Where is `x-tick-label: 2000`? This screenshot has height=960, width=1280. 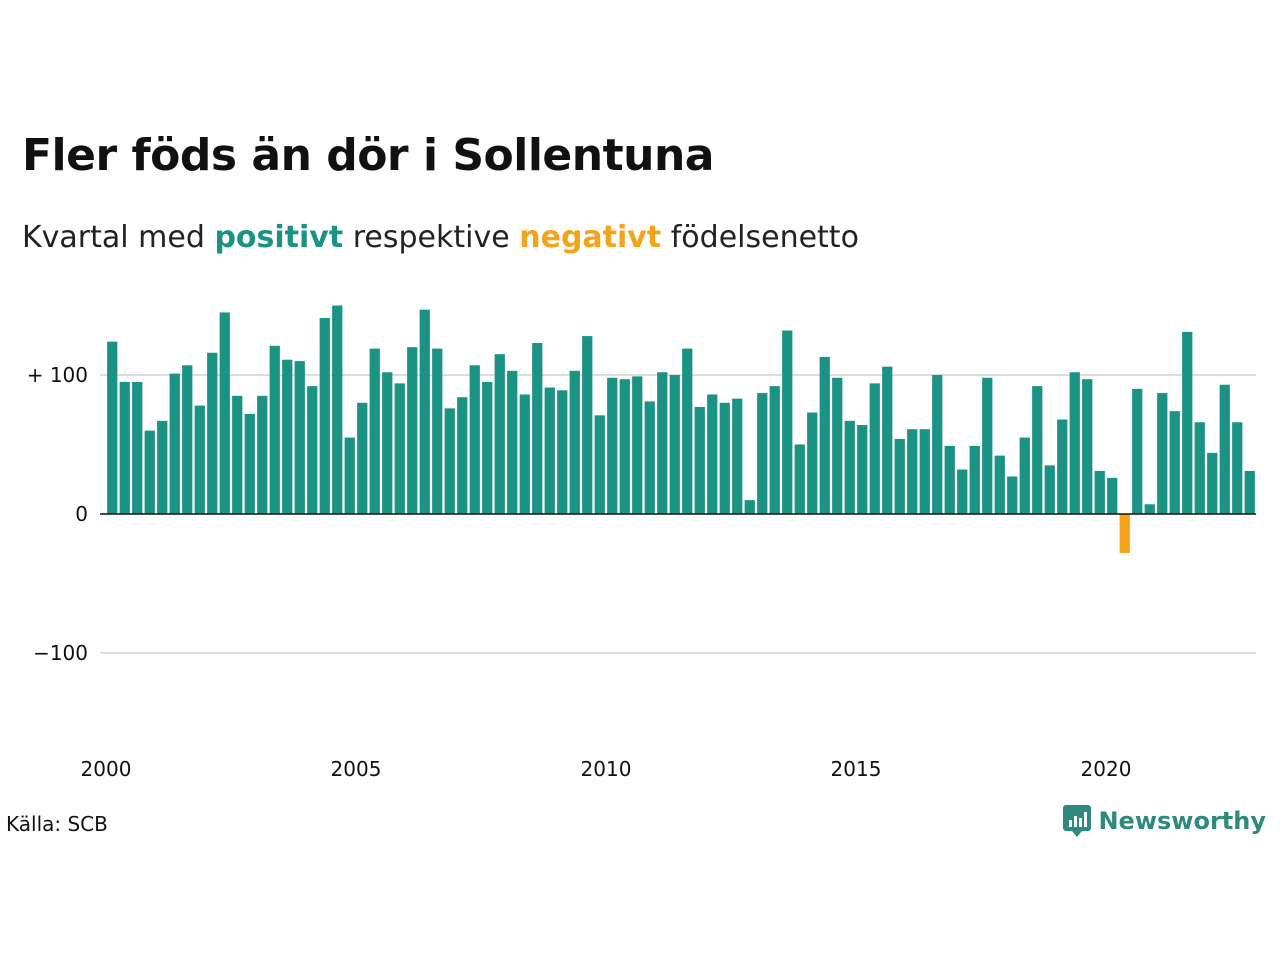
x-tick-label: 2000 is located at coordinates (106, 769).